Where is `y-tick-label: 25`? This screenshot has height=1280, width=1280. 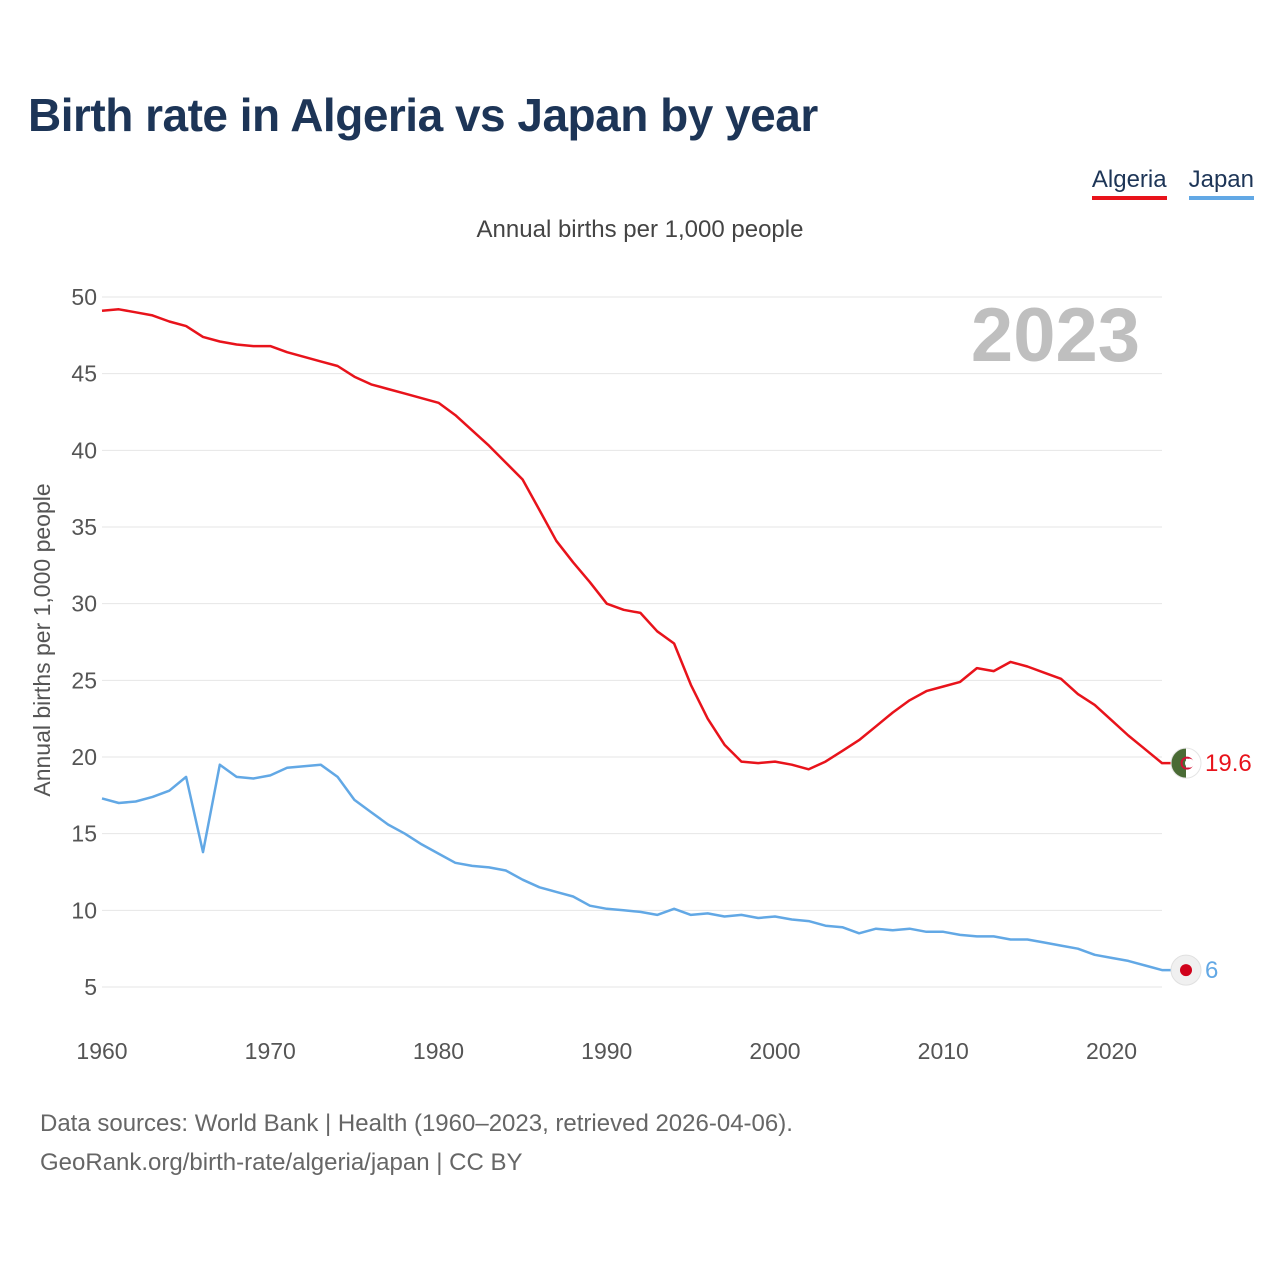
y-tick-label: 25 is located at coordinates (84, 680).